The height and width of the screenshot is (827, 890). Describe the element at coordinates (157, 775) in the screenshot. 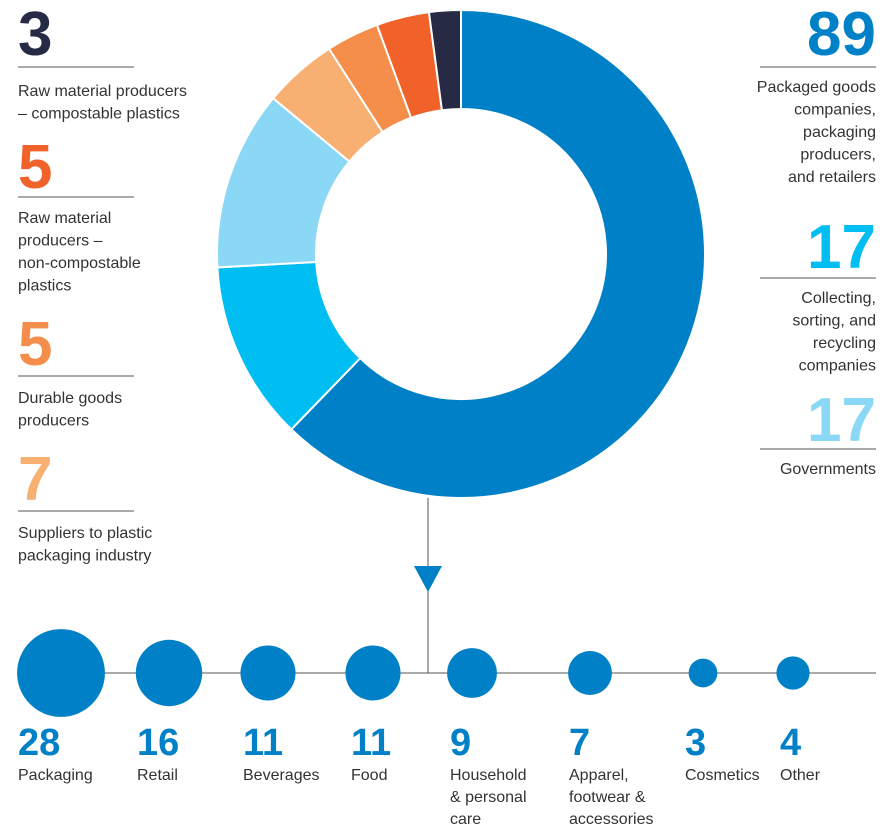

I see `bubble-label: Retail` at that location.